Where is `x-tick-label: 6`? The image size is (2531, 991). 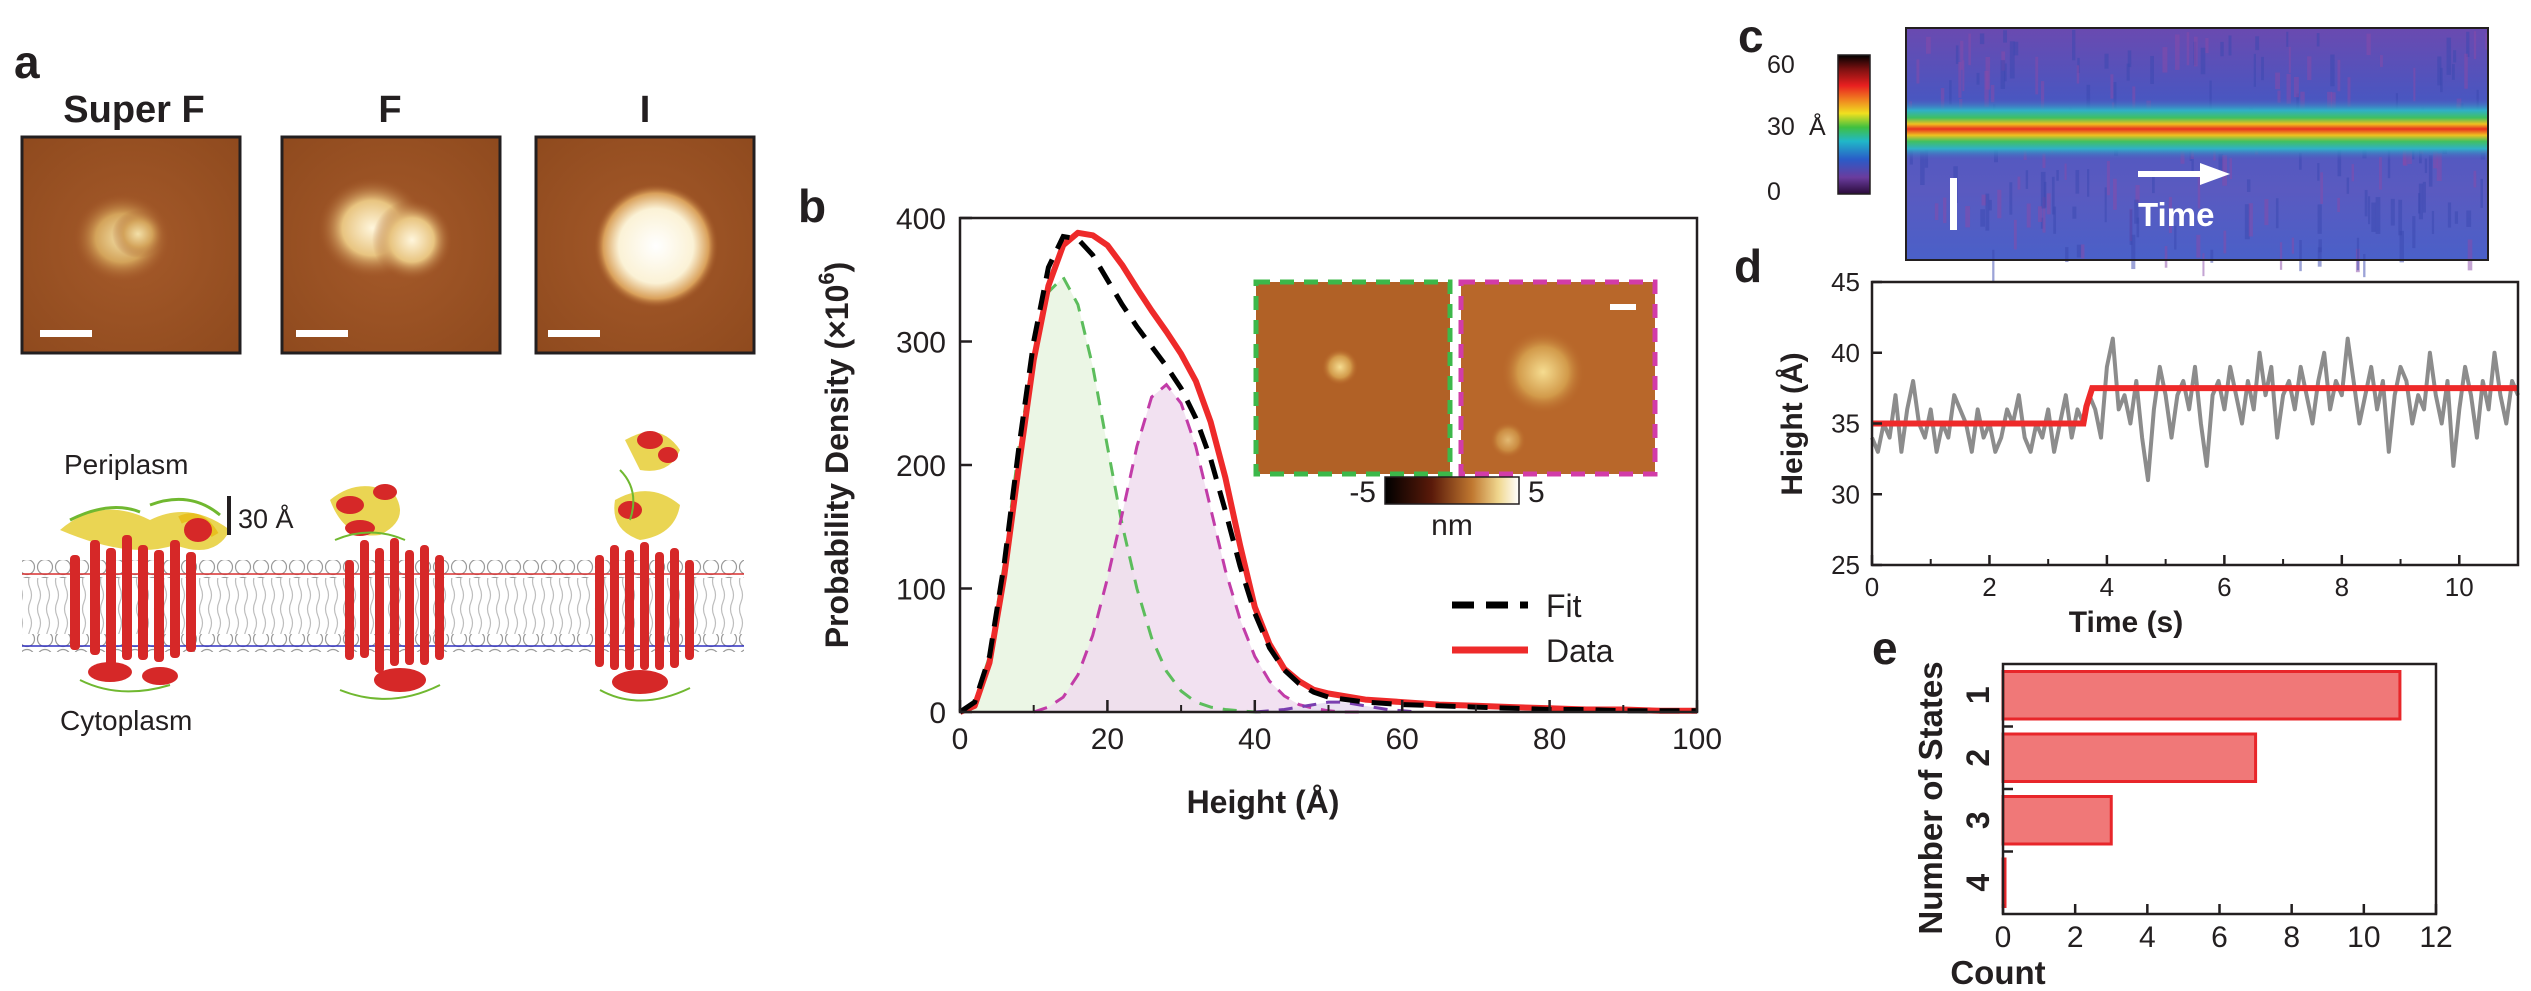
x-tick-label: 6 is located at coordinates (2219, 937).